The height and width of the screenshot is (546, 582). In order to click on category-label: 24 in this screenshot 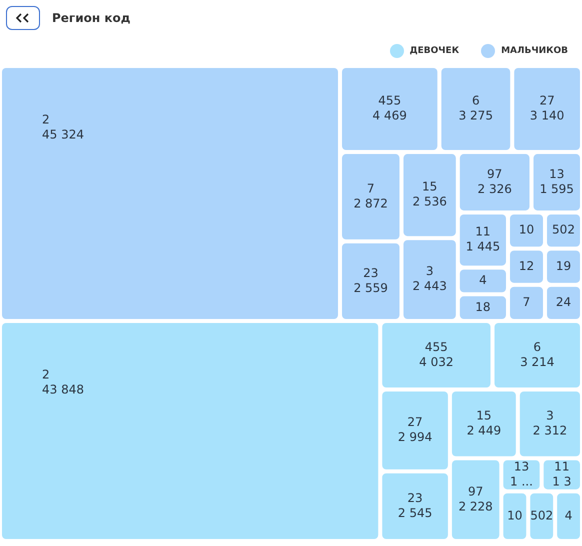, I will do `click(564, 302)`.